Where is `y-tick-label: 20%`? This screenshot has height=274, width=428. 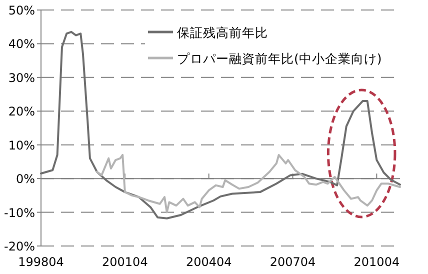 y-tick-label: 20% is located at coordinates (21, 111).